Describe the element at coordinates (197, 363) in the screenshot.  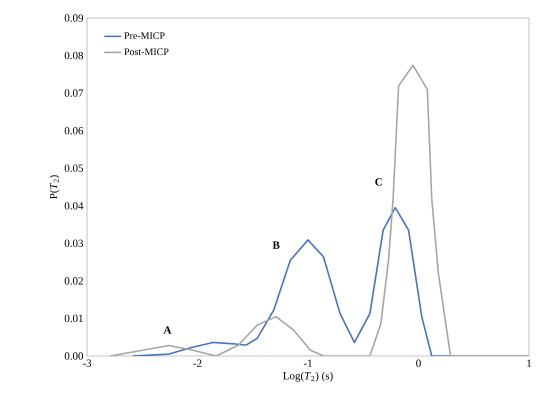
I see `x-tick-label: -2` at that location.